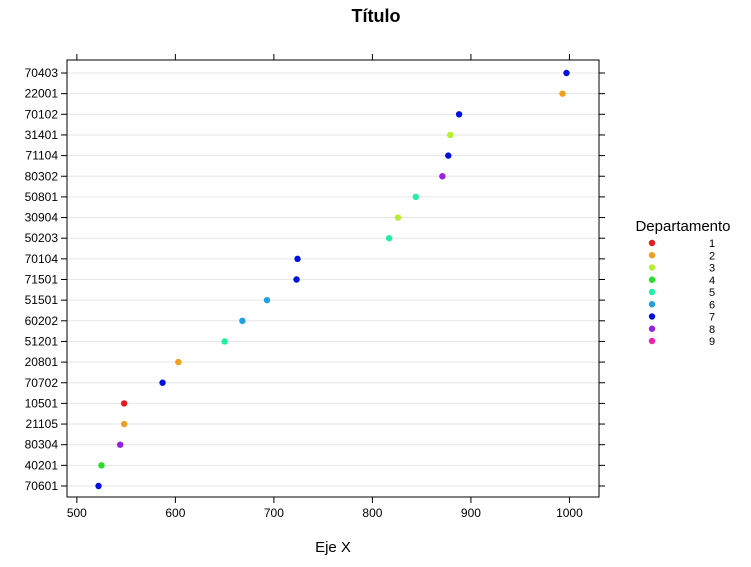 This screenshot has width=751, height=567. I want to click on x-axis-title: Eje X, so click(333, 547).